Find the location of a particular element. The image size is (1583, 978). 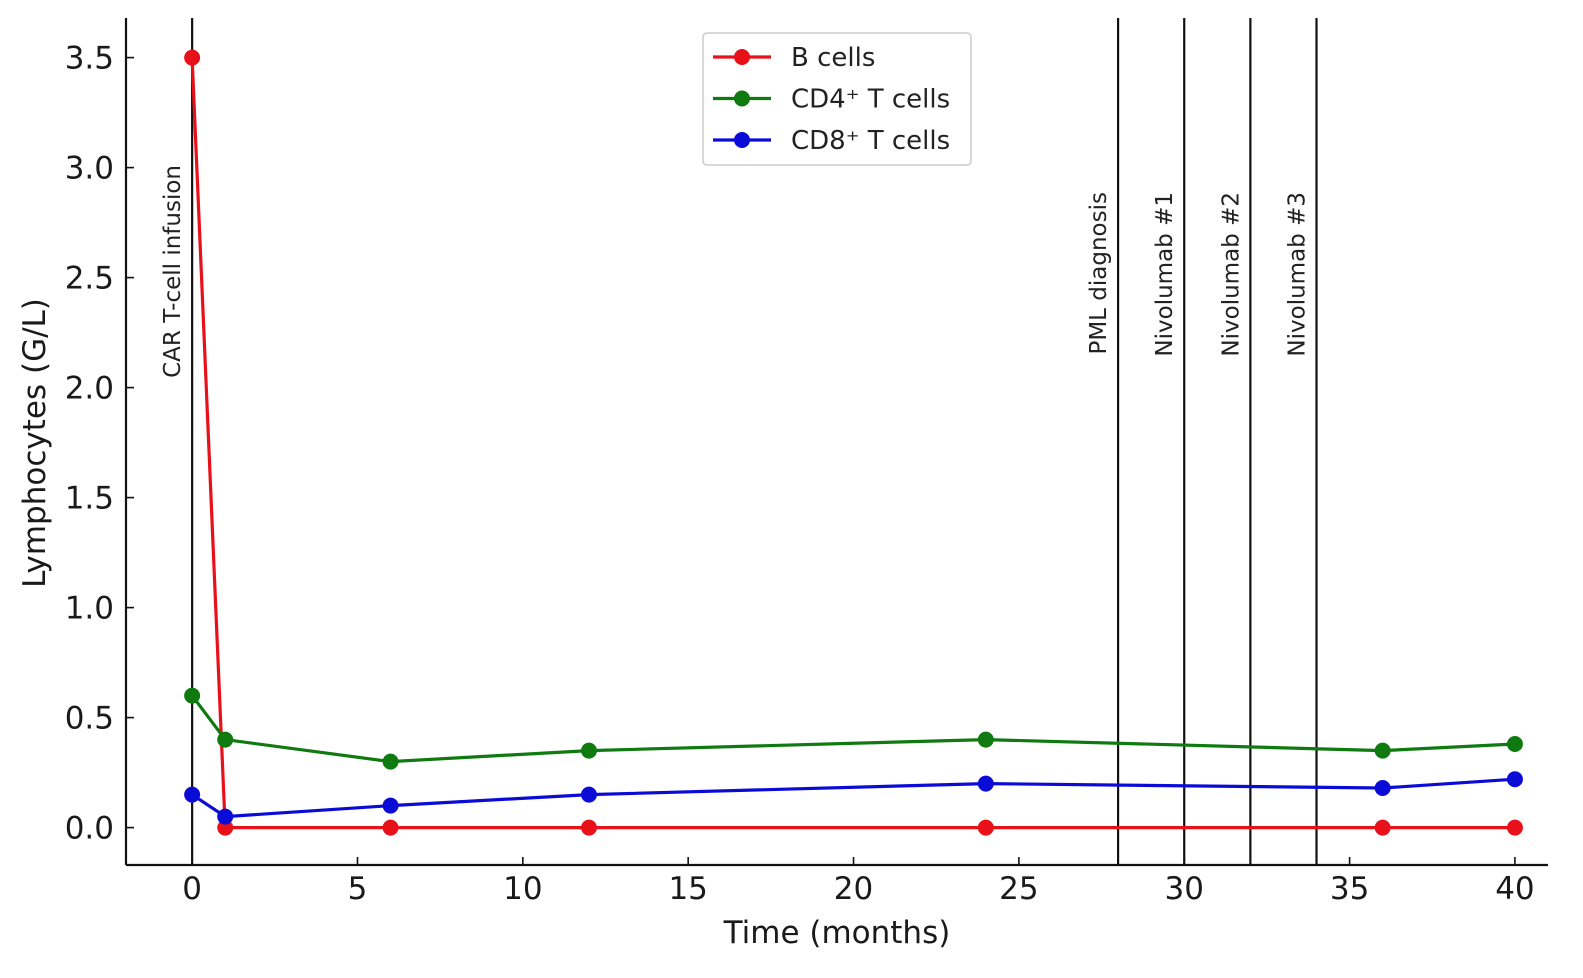

y-tick-label: 1.5 is located at coordinates (89, 499).